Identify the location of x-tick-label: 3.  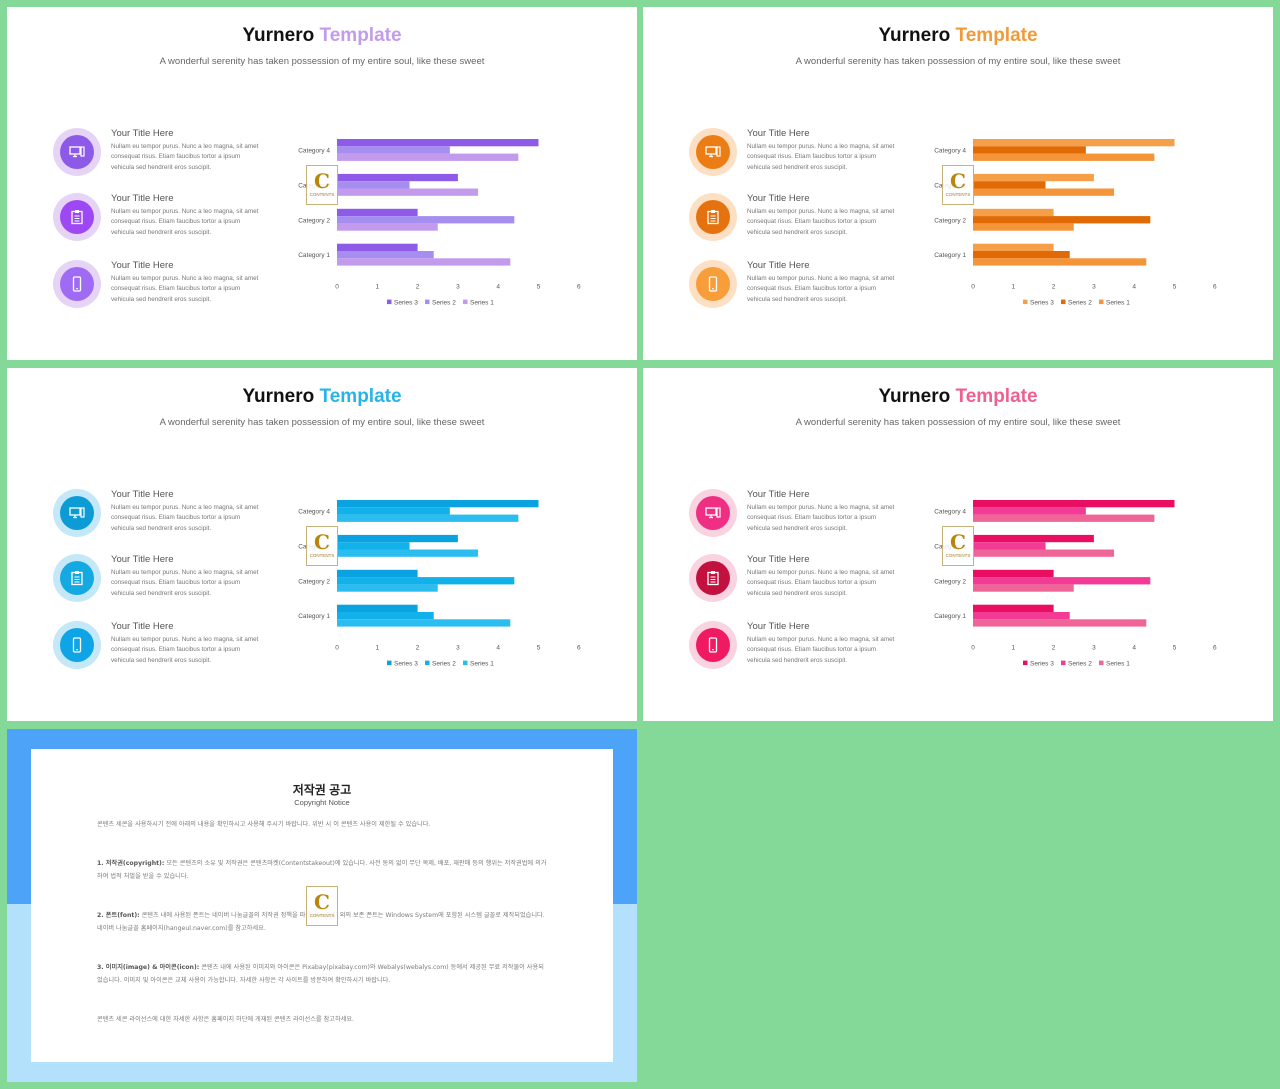
(1094, 287).